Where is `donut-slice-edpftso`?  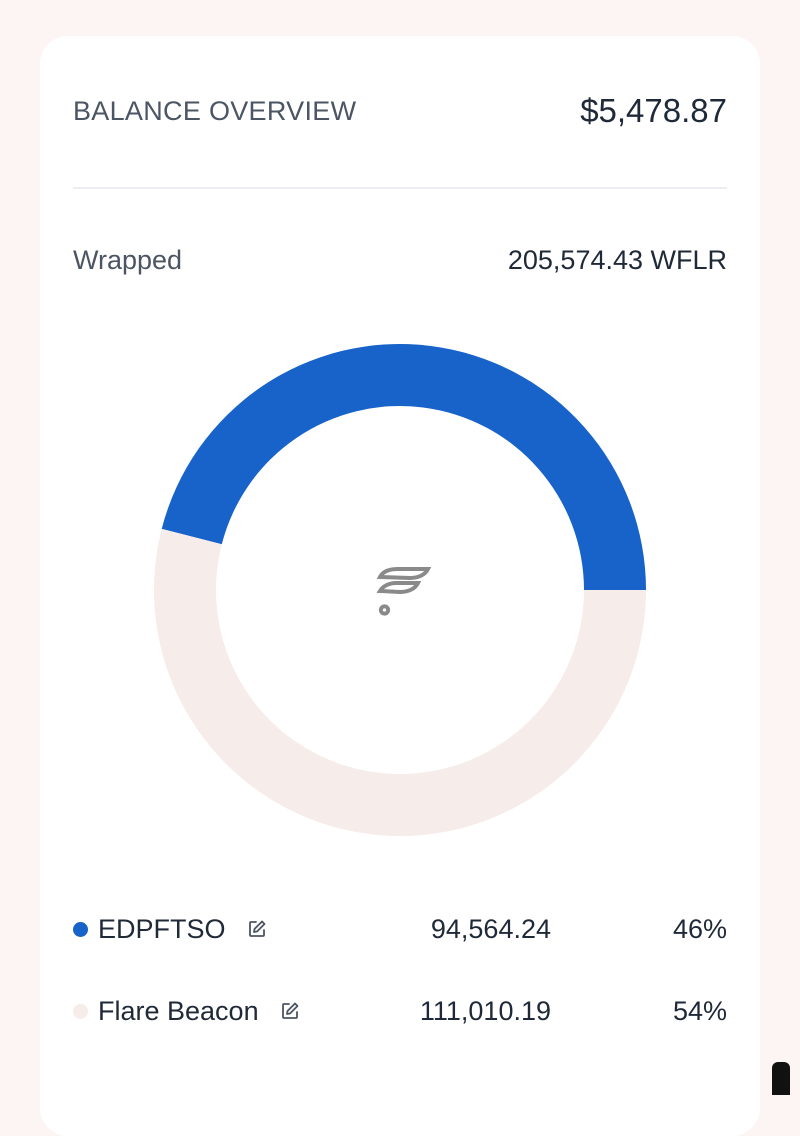 donut-slice-edpftso is located at coordinates (403, 467).